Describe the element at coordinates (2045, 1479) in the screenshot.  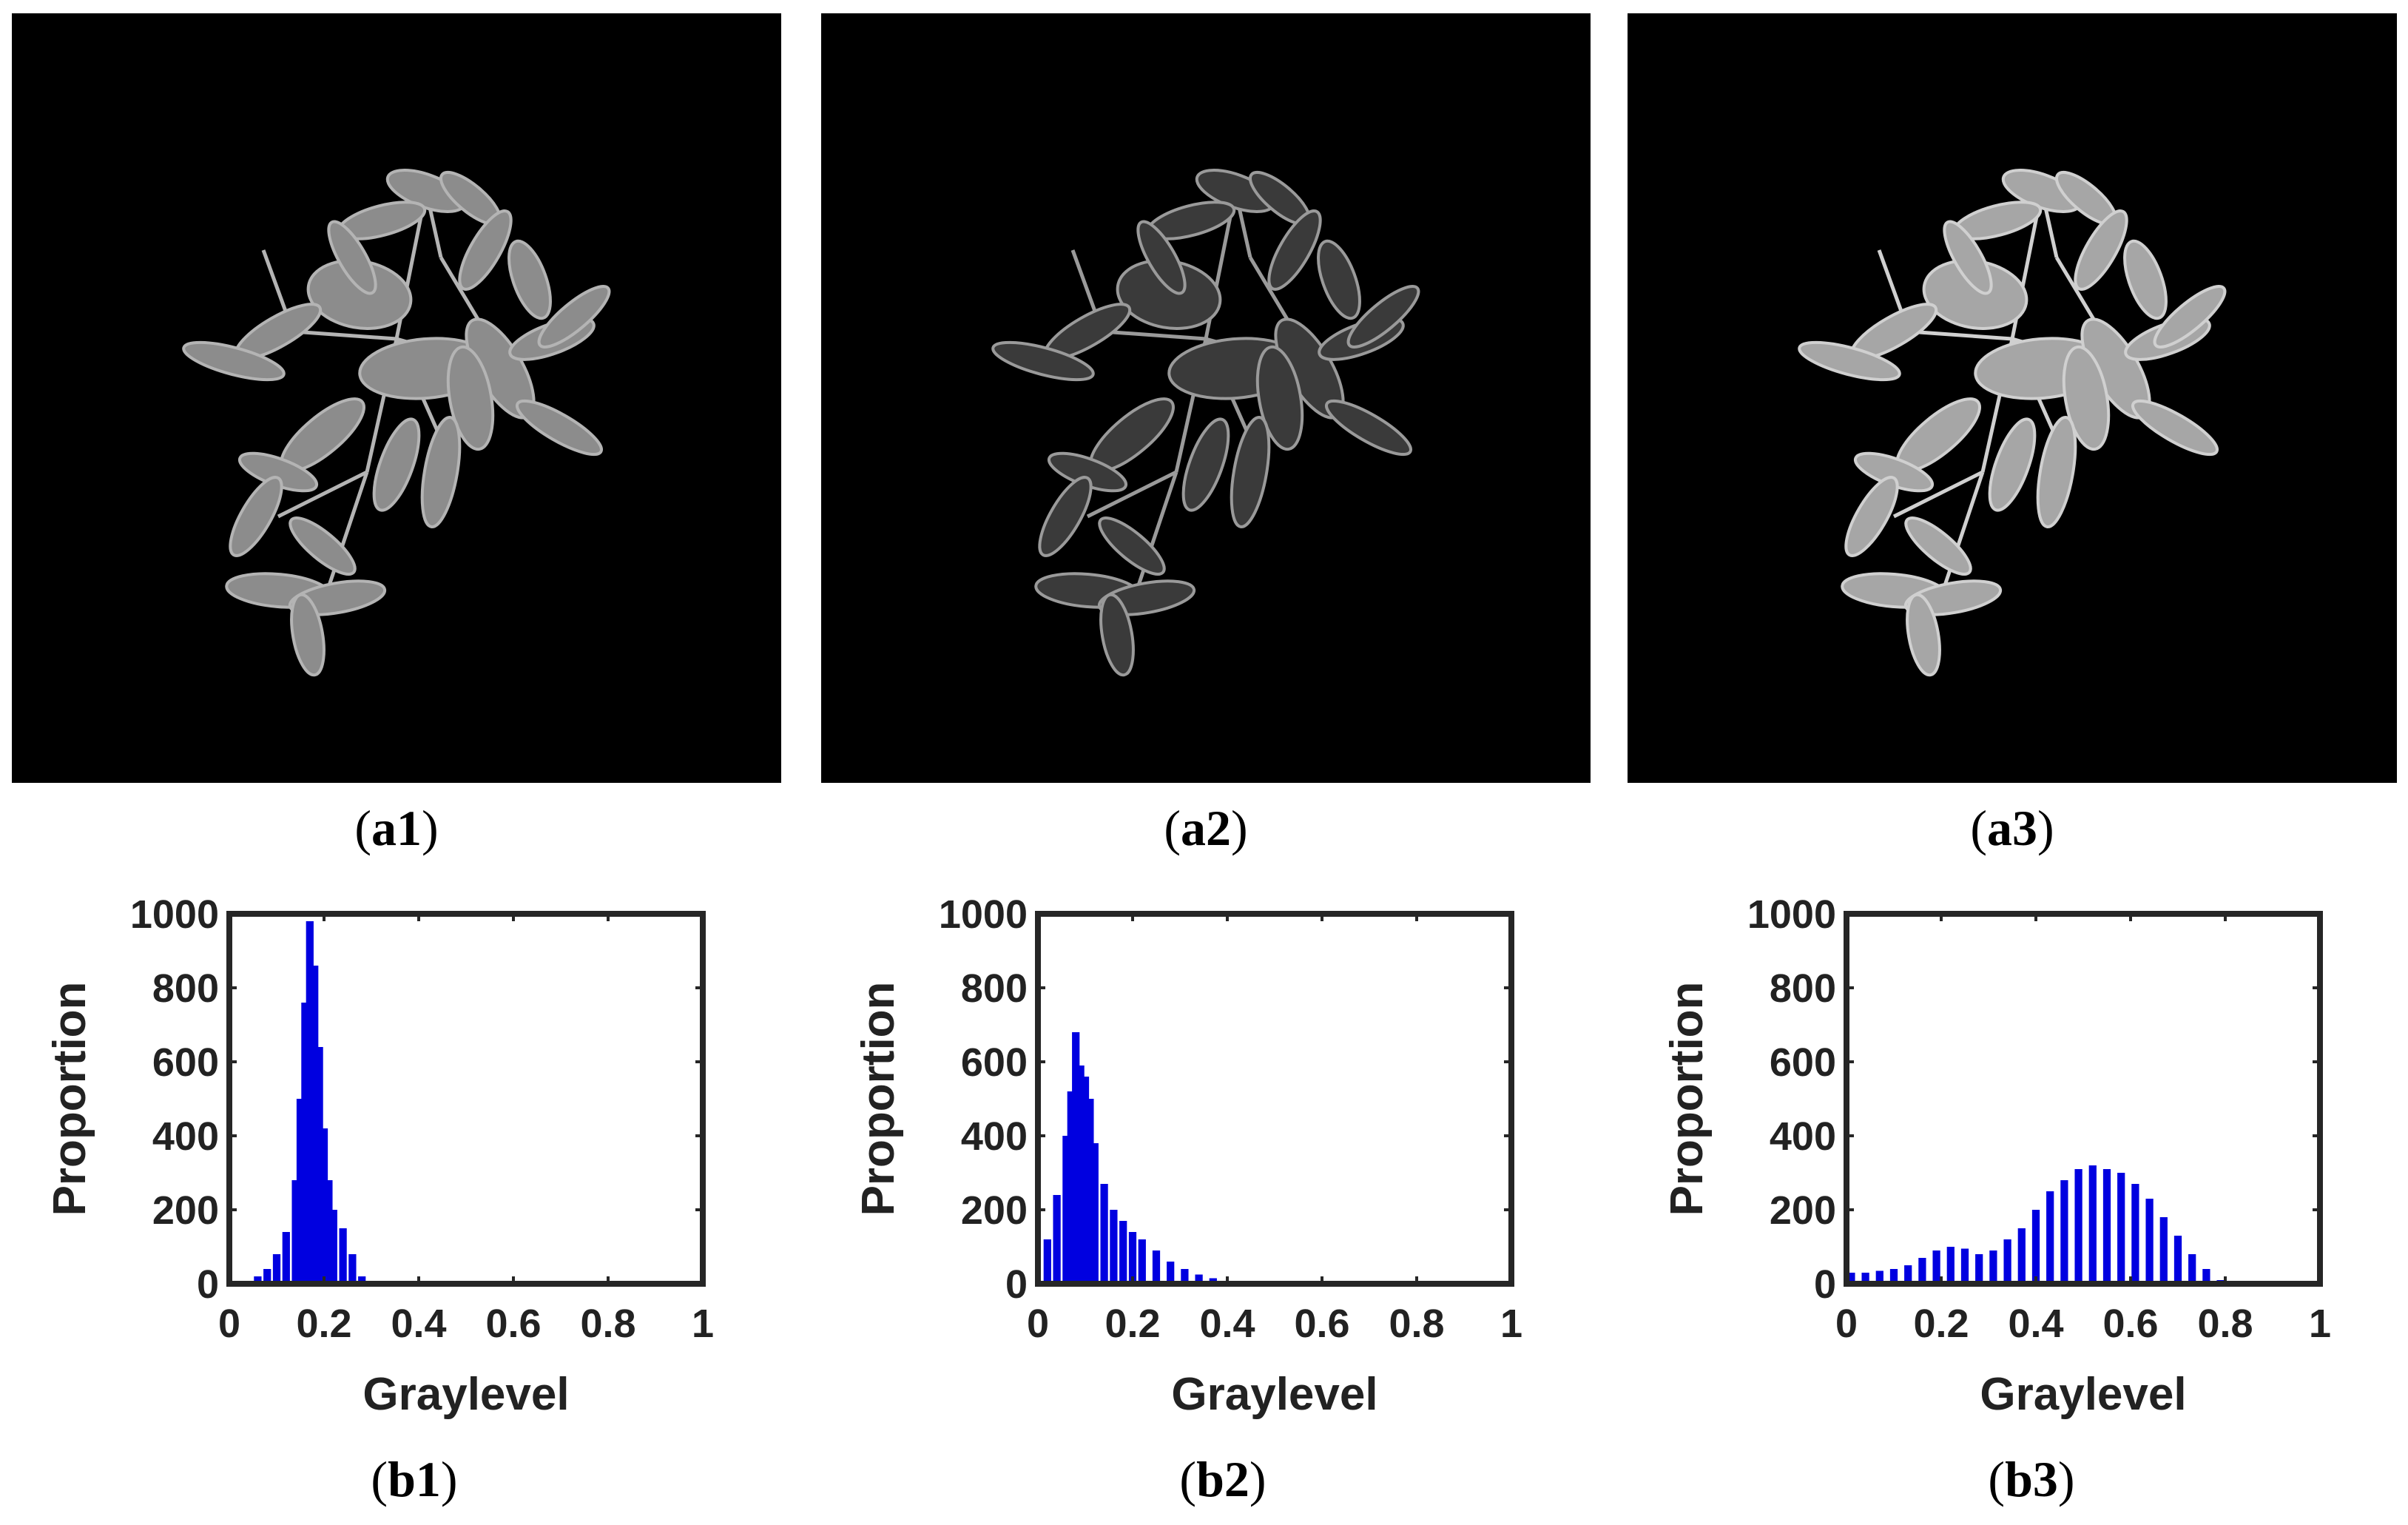
I see `caption-number: 3` at that location.